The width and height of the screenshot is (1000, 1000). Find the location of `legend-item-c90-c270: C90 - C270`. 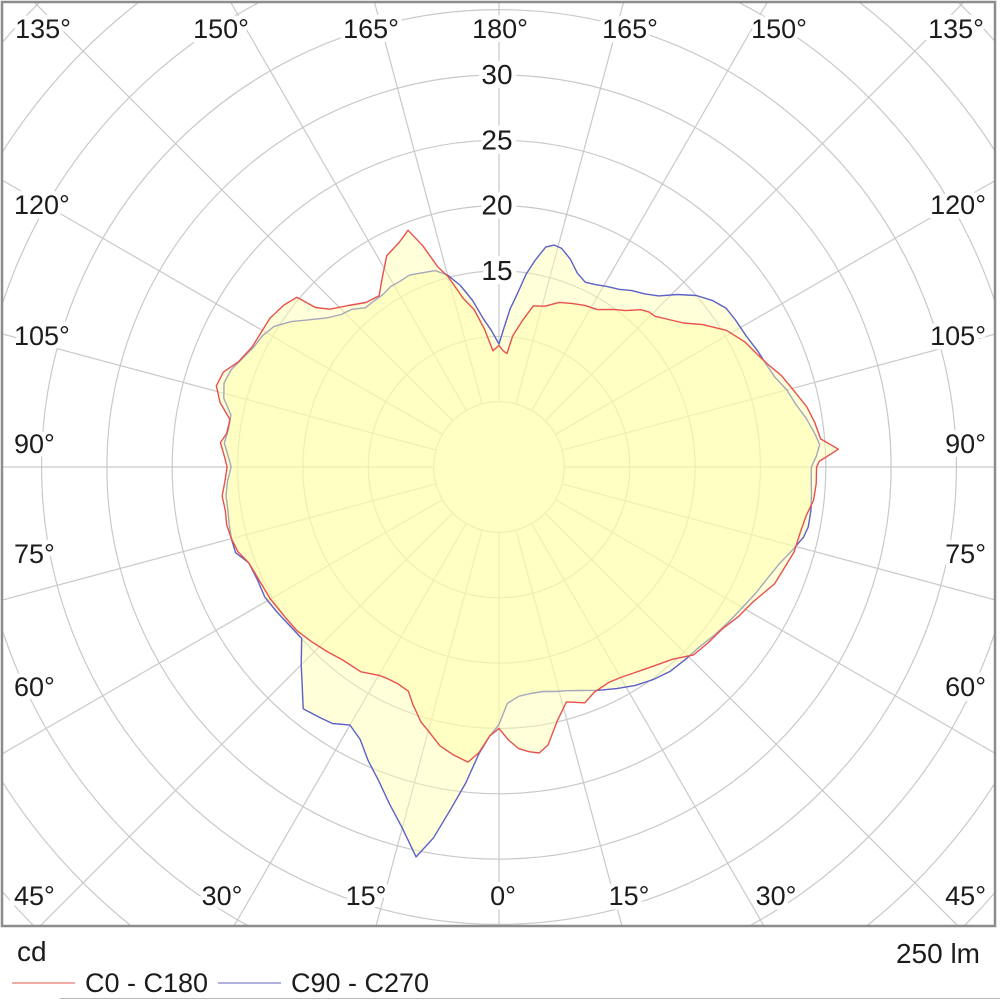

legend-item-c90-c270: C90 - C270 is located at coordinates (323, 983).